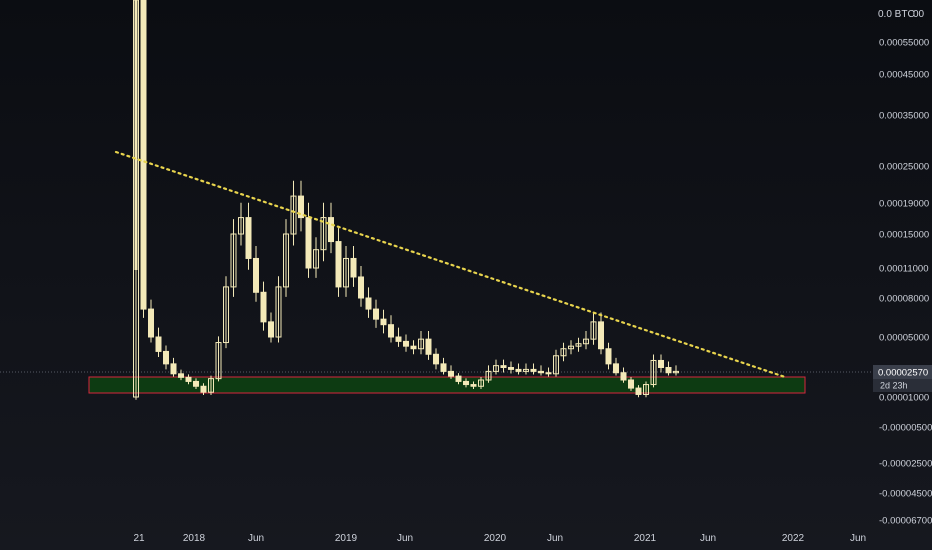 The height and width of the screenshot is (550, 932). I want to click on time-axis: 21 2018 Jun 2019 Jun 2020 Jun 2021 Jun 2022 Jun, so click(499, 538).